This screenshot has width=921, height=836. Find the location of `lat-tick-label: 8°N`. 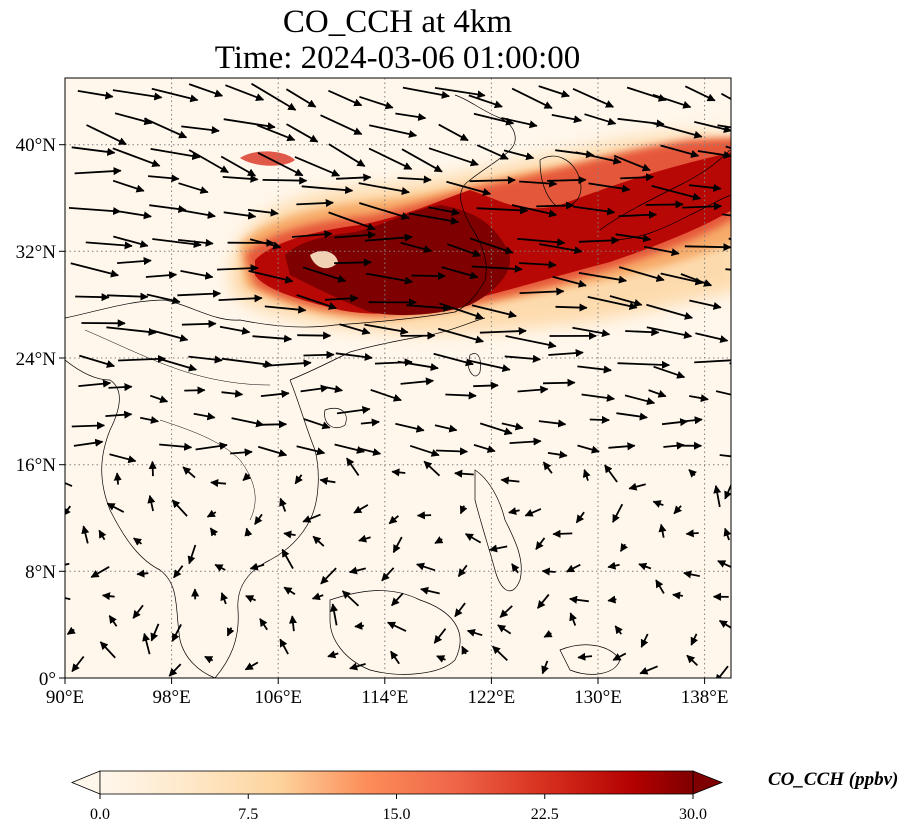

lat-tick-label: 8°N is located at coordinates (40, 572).